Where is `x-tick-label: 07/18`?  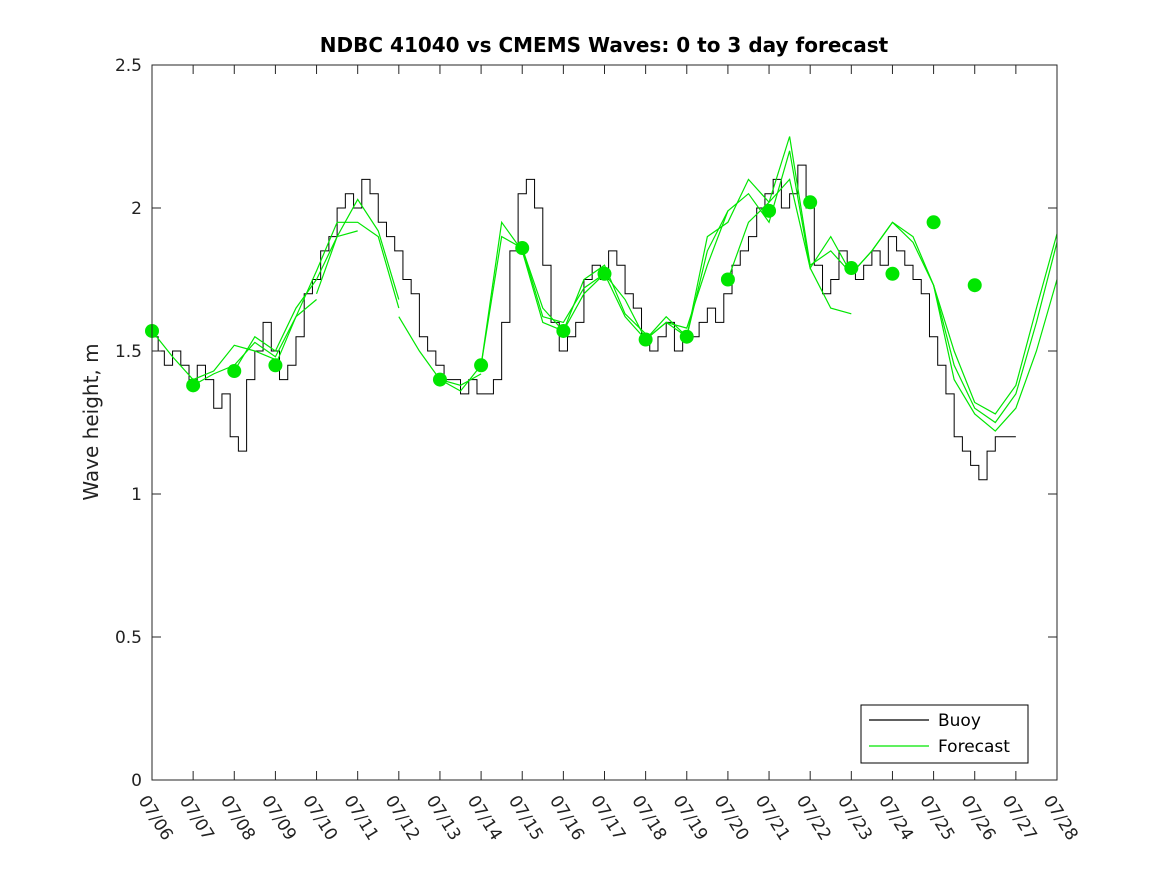
x-tick-label: 07/18 is located at coordinates (648, 818).